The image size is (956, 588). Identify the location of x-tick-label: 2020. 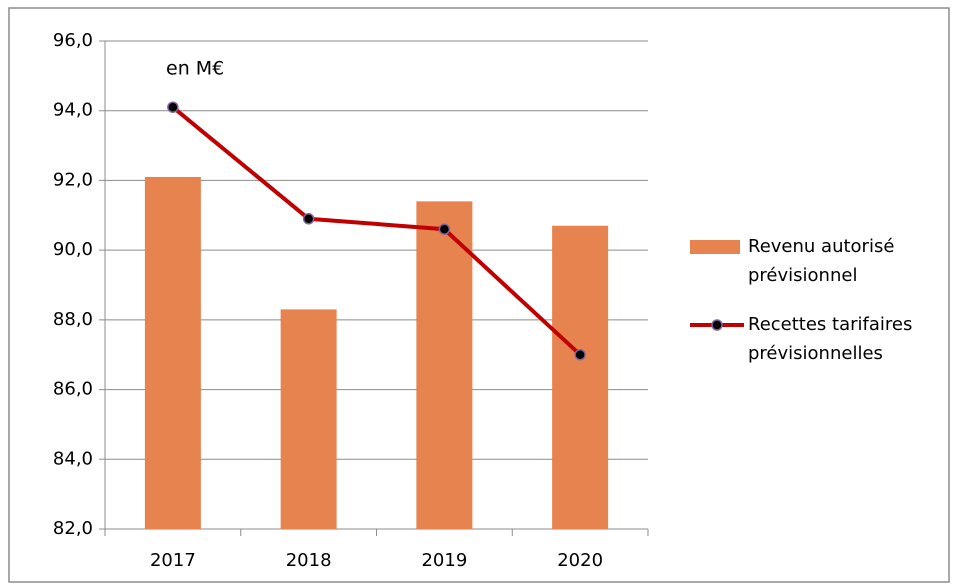
(580, 560).